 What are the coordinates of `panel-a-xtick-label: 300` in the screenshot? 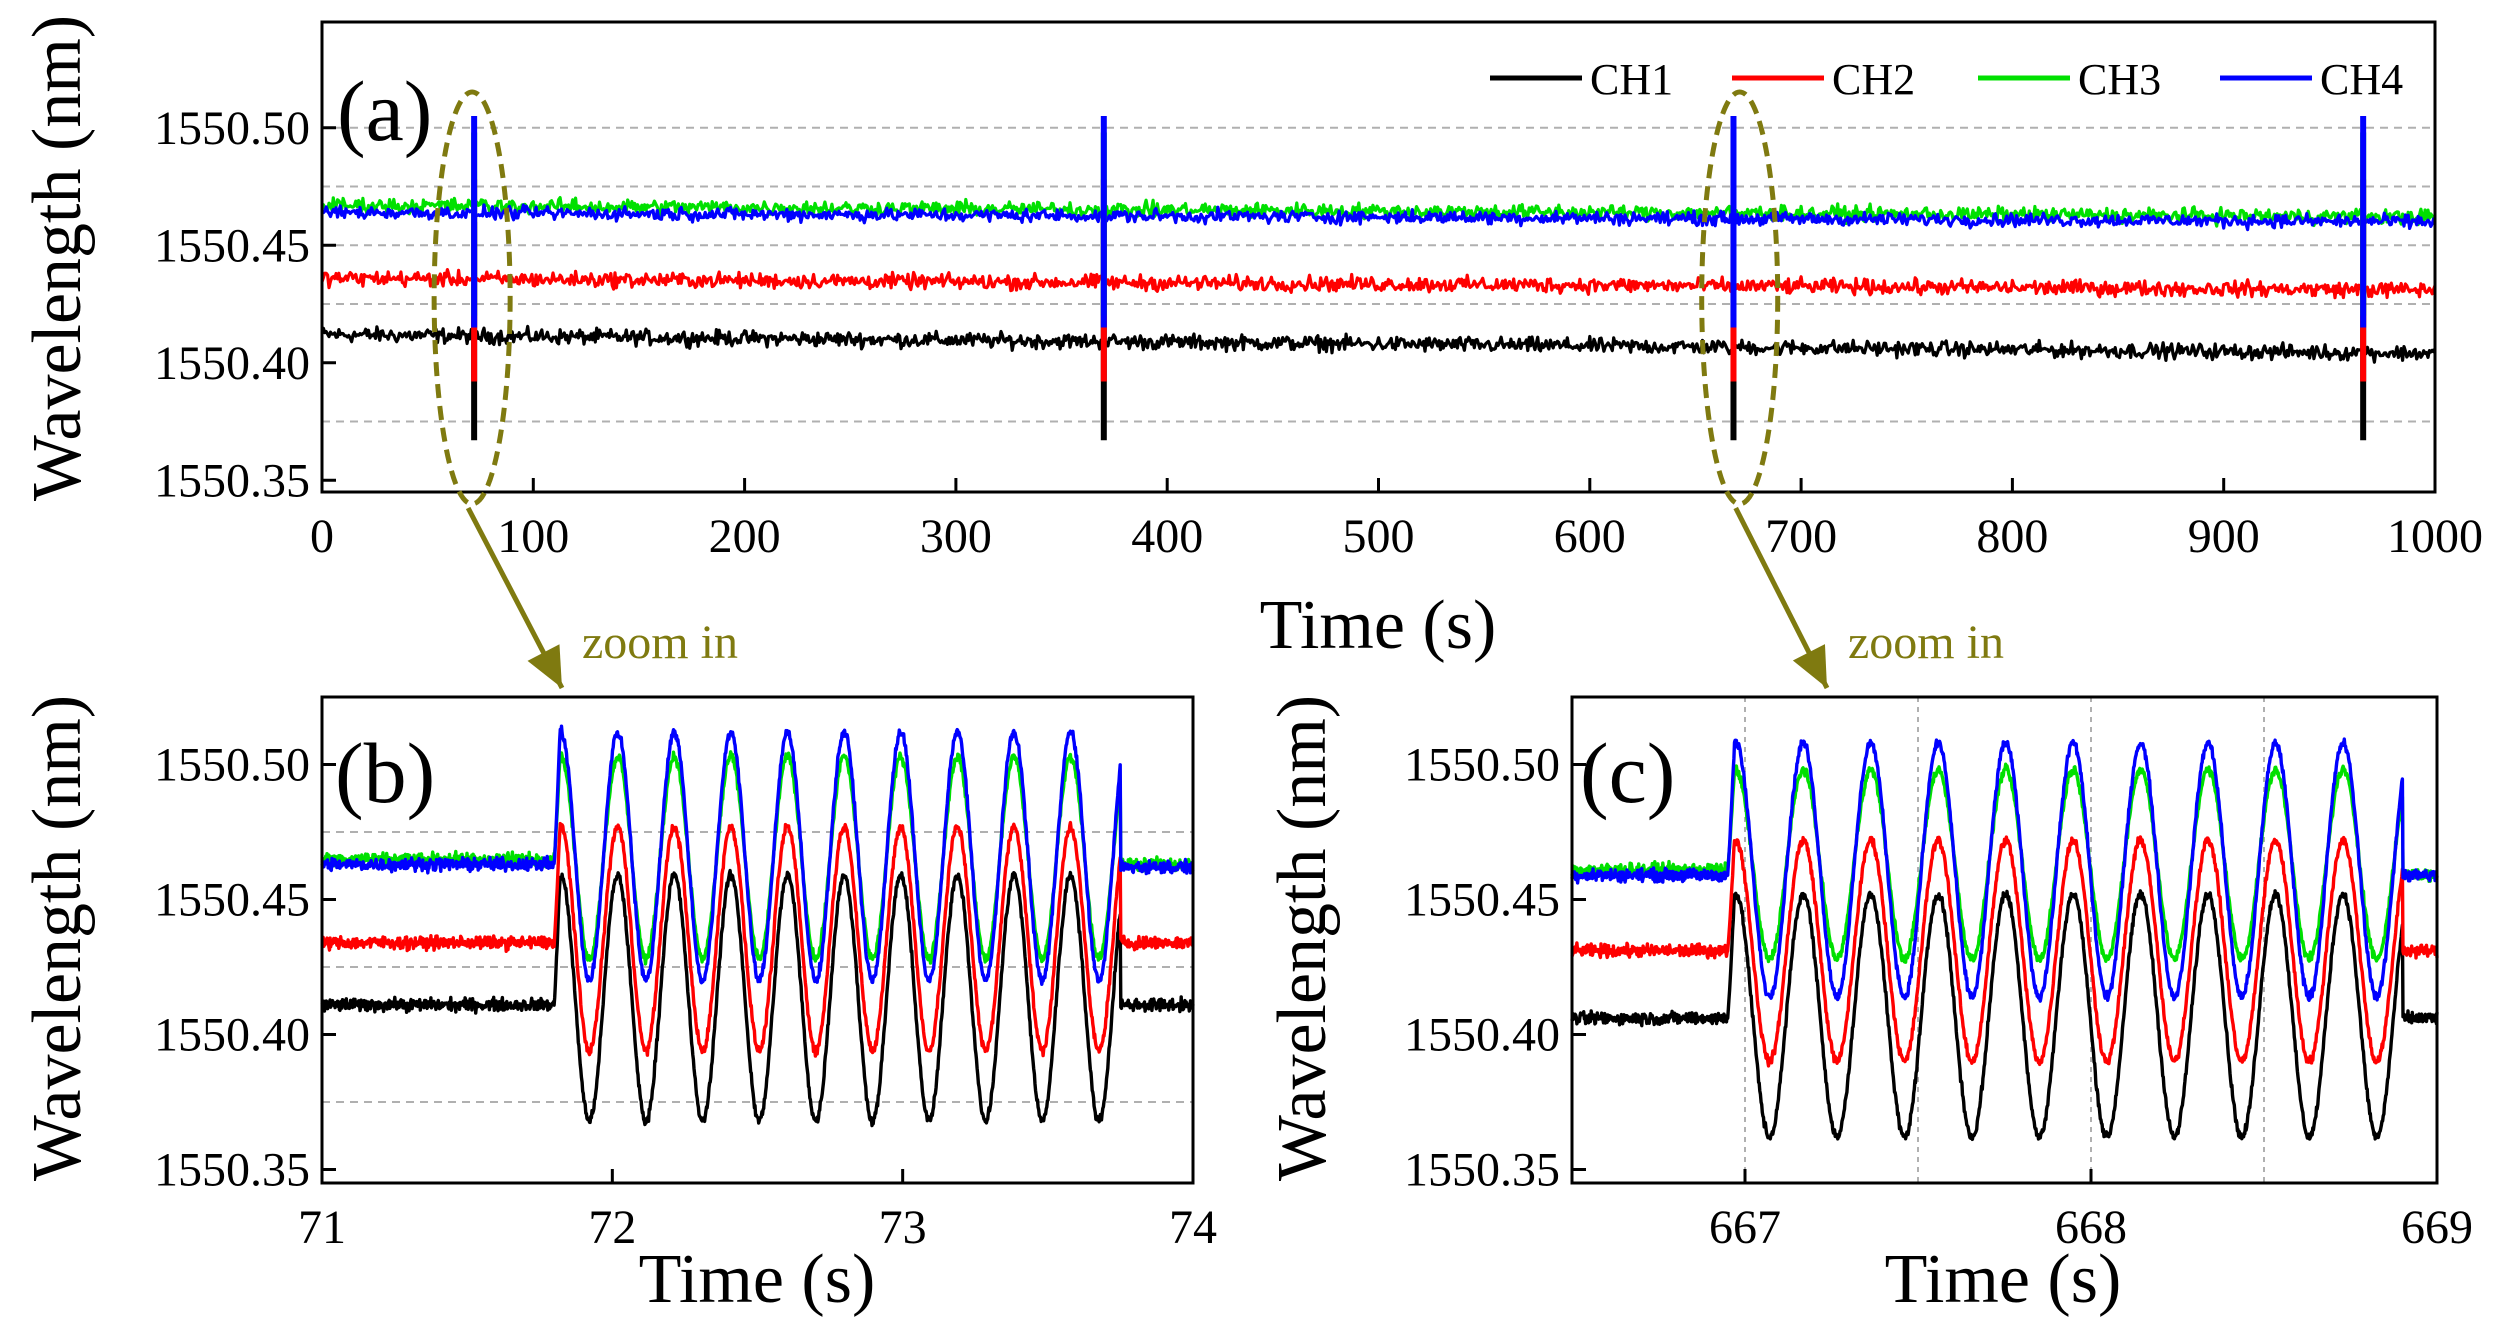 It's located at (956, 536).